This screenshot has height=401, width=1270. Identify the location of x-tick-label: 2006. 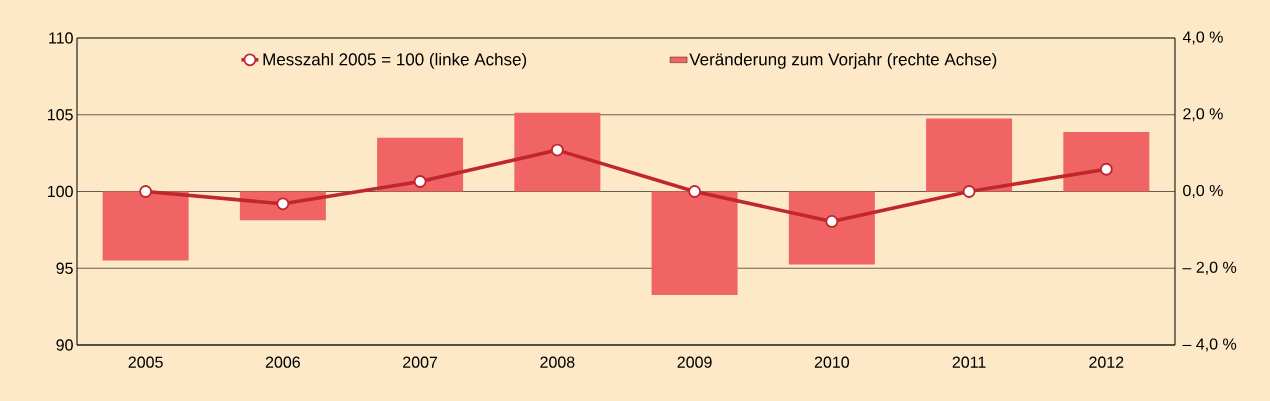
(282, 362).